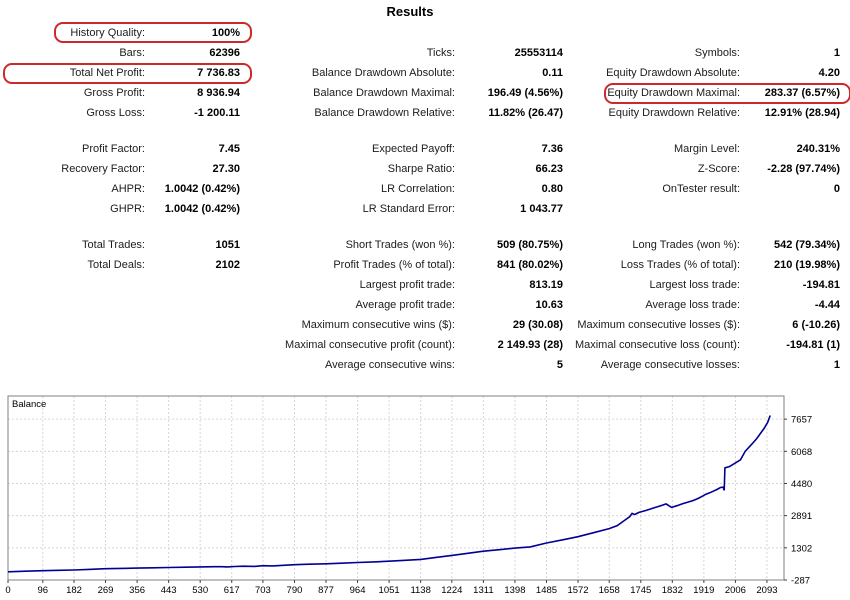 Image resolution: width=850 pixels, height=600 pixels. What do you see at coordinates (405, 305) in the screenshot?
I see `stat-label: Average profit trade:` at bounding box center [405, 305].